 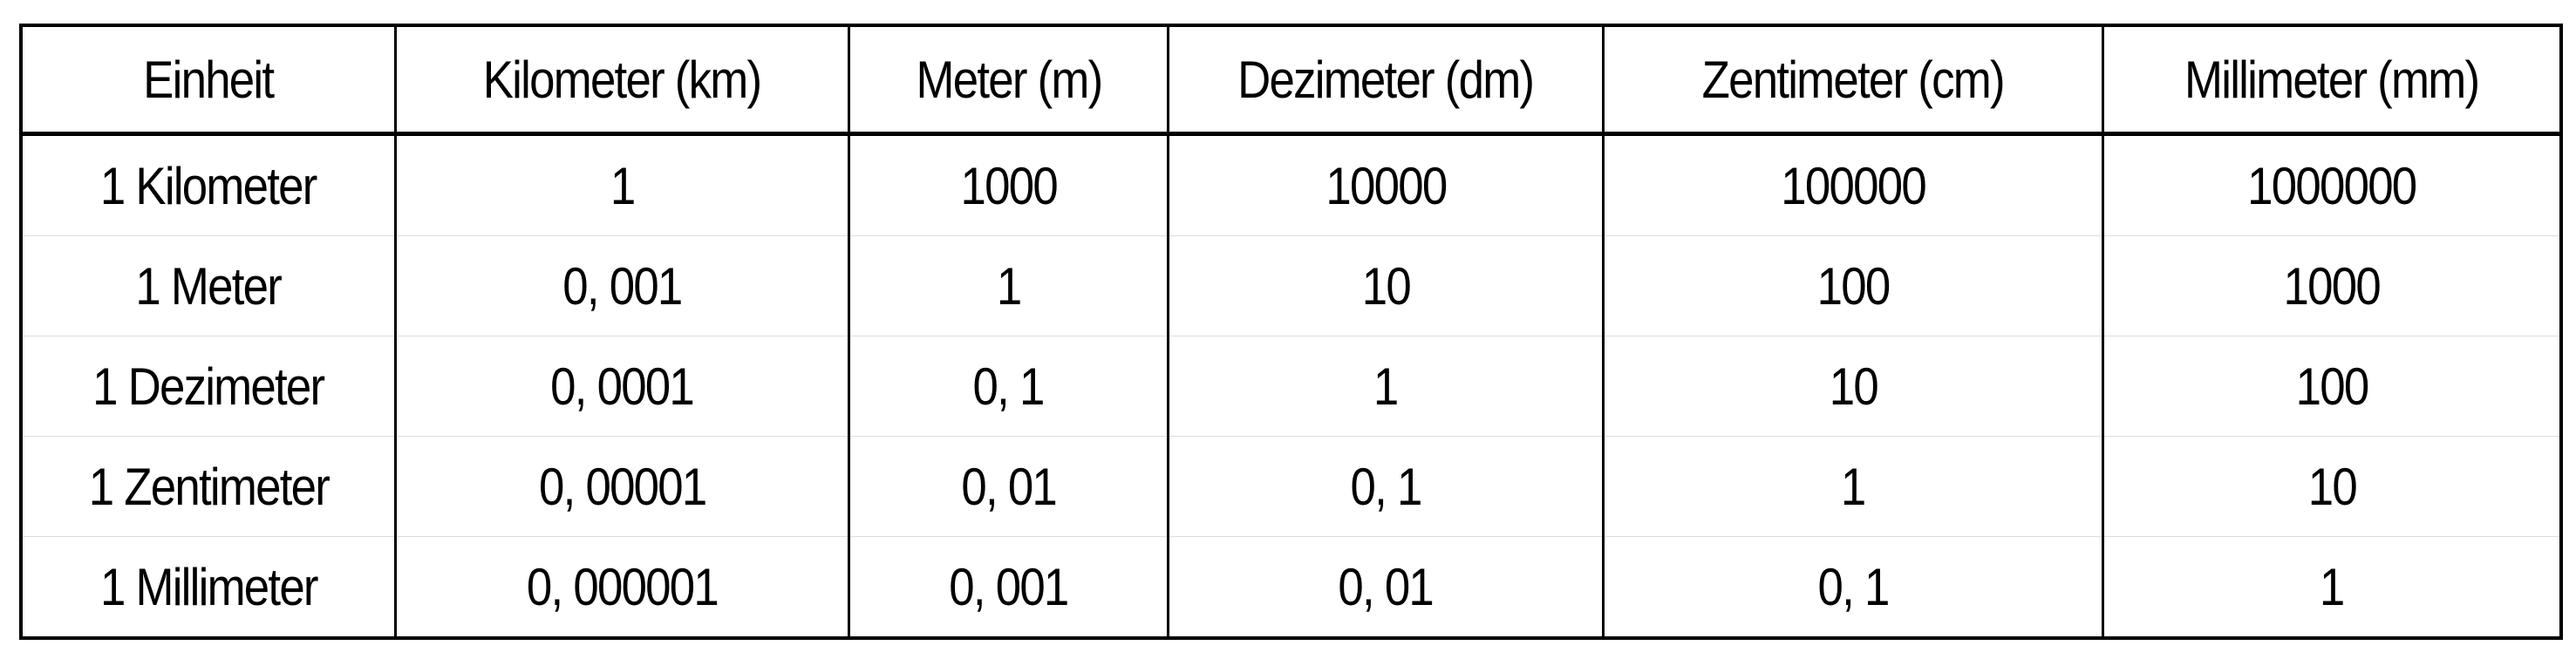 I want to click on table-cell: 0, 0001, so click(x=622, y=386).